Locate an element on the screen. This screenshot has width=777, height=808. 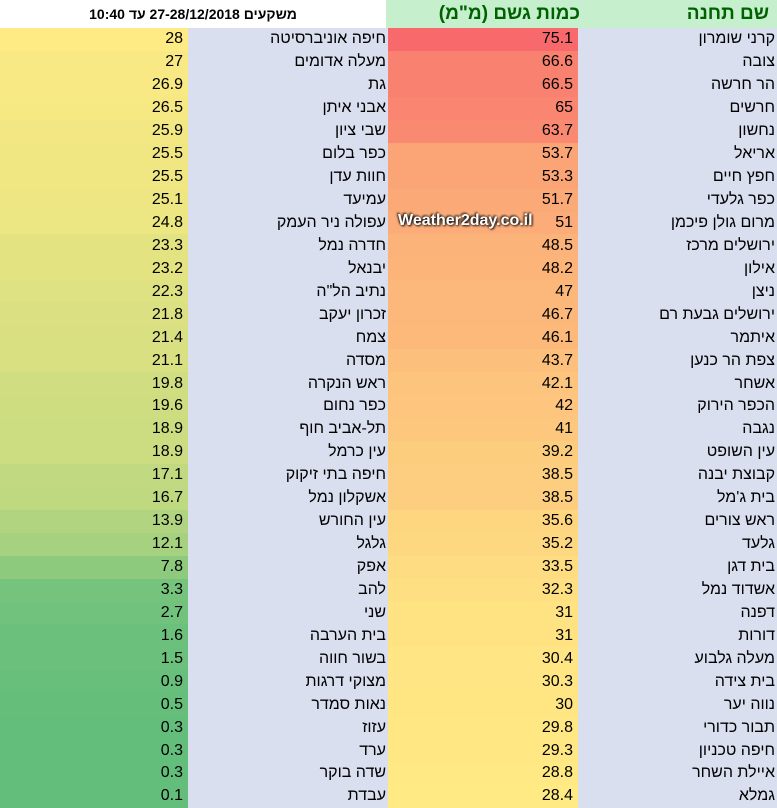
table-row: 25.5 חוות עדן is located at coordinates (194, 177).